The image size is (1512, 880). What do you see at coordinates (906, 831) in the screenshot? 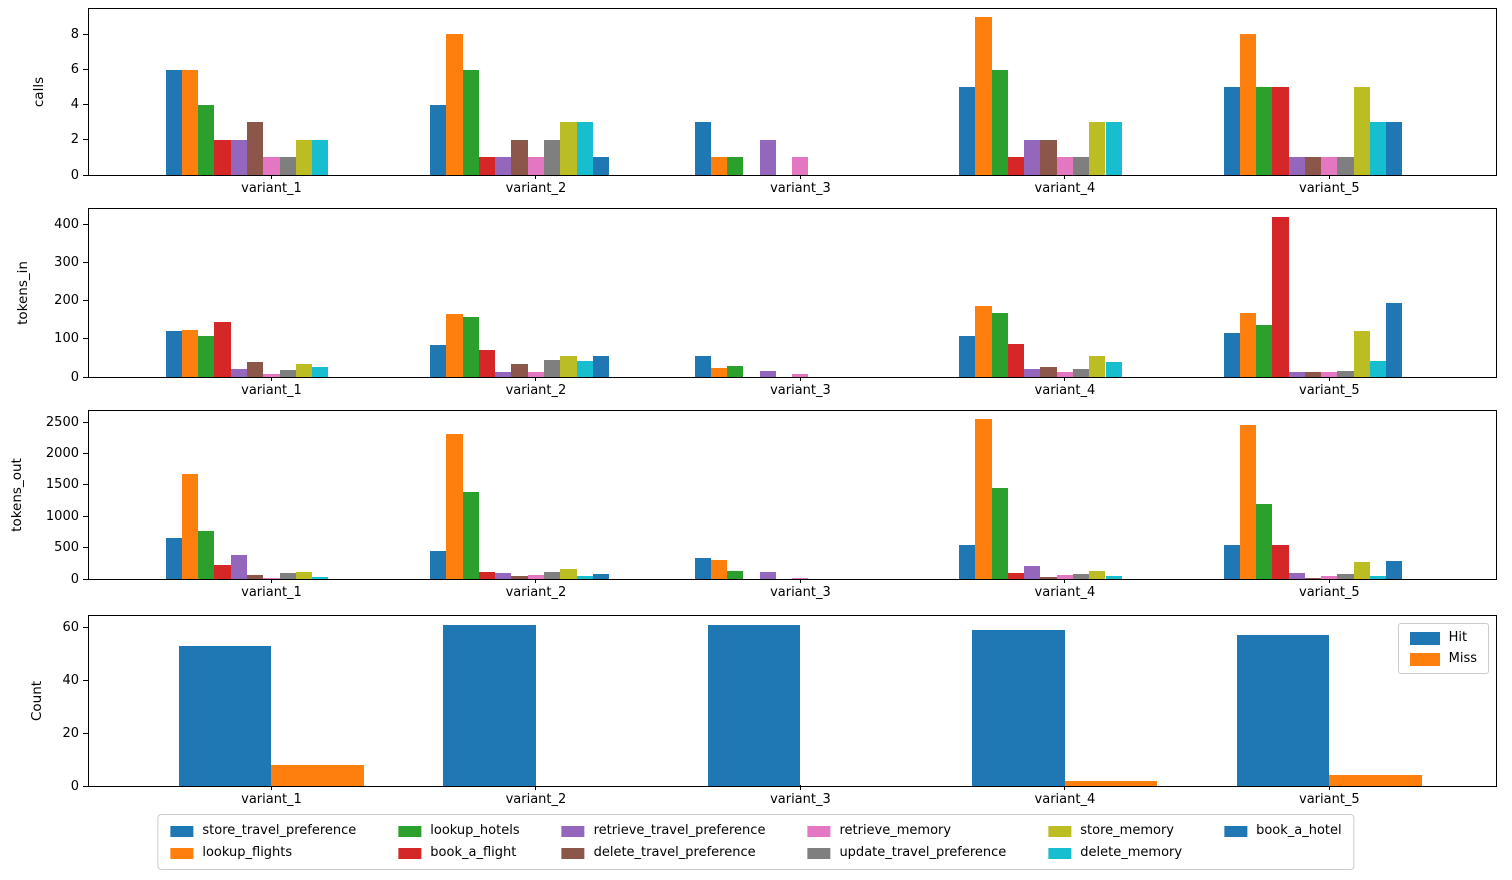
I see `legend-item-retrieve_memory: retrieve_memory` at bounding box center [906, 831].